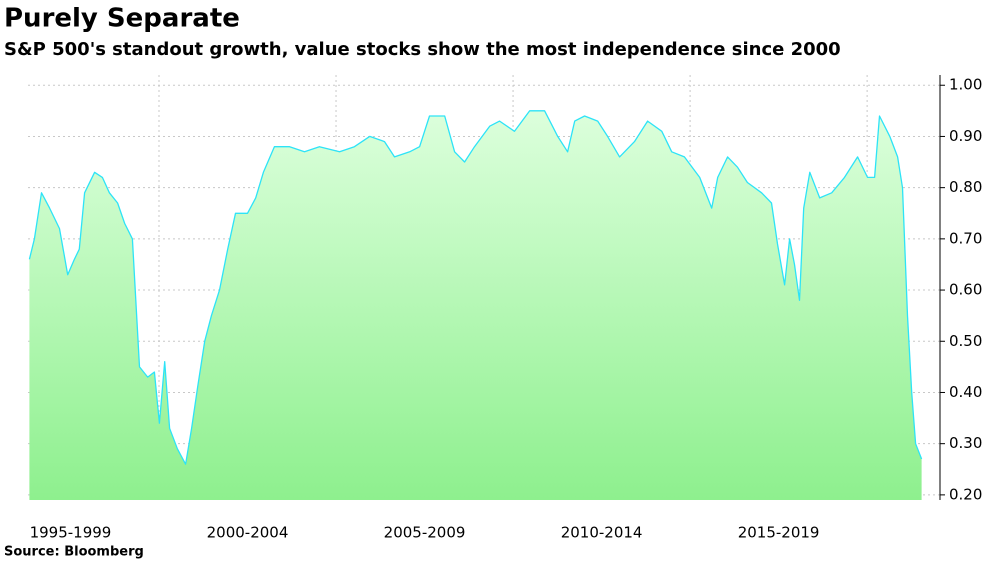 Image resolution: width=1003 pixels, height=568 pixels. What do you see at coordinates (122, 19) in the screenshot?
I see `chart-title: Purely Separate` at bounding box center [122, 19].